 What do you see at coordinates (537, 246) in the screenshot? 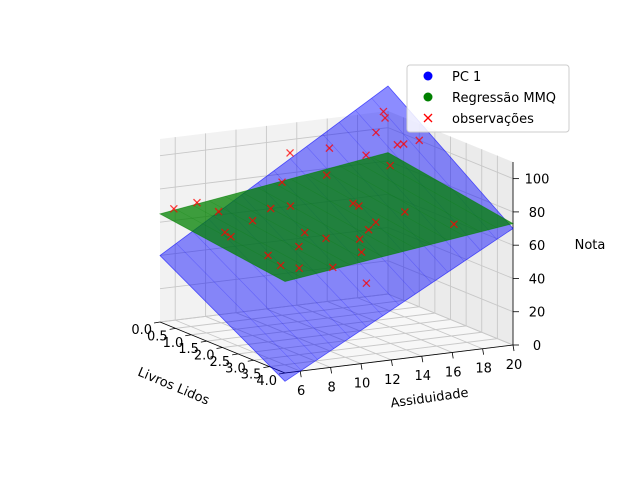
I see `z-tick-label: 60` at bounding box center [537, 246].